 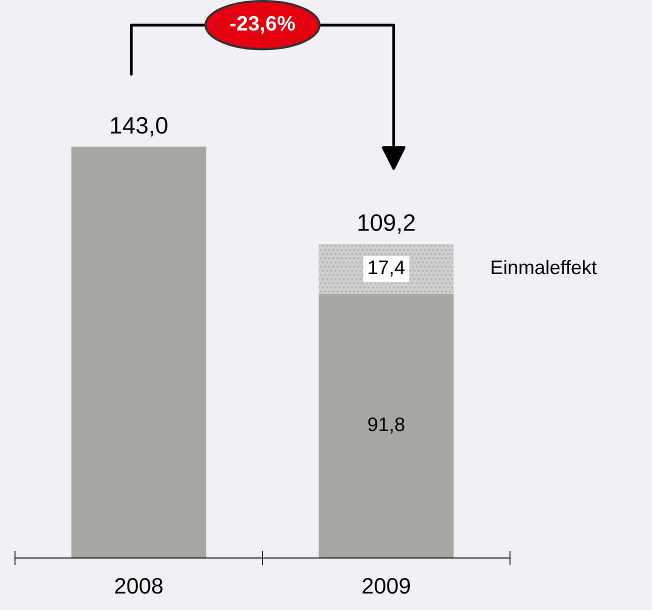 I want to click on x-tick-label: 2008, so click(x=139, y=586).